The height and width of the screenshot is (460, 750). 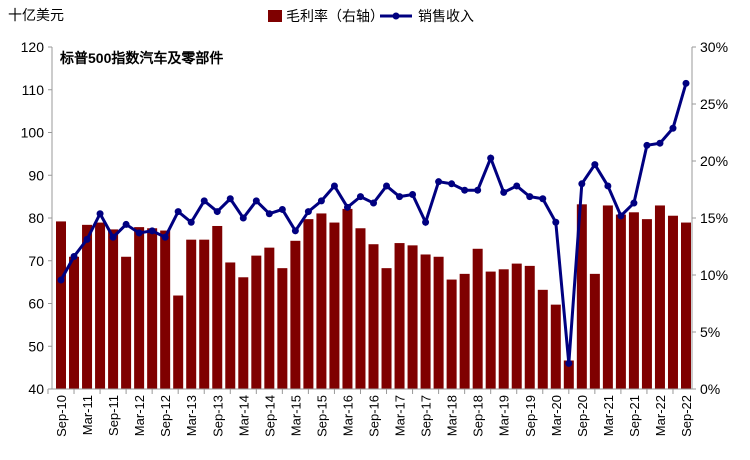 I want to click on right-tick-label: 10%, so click(x=714, y=275).